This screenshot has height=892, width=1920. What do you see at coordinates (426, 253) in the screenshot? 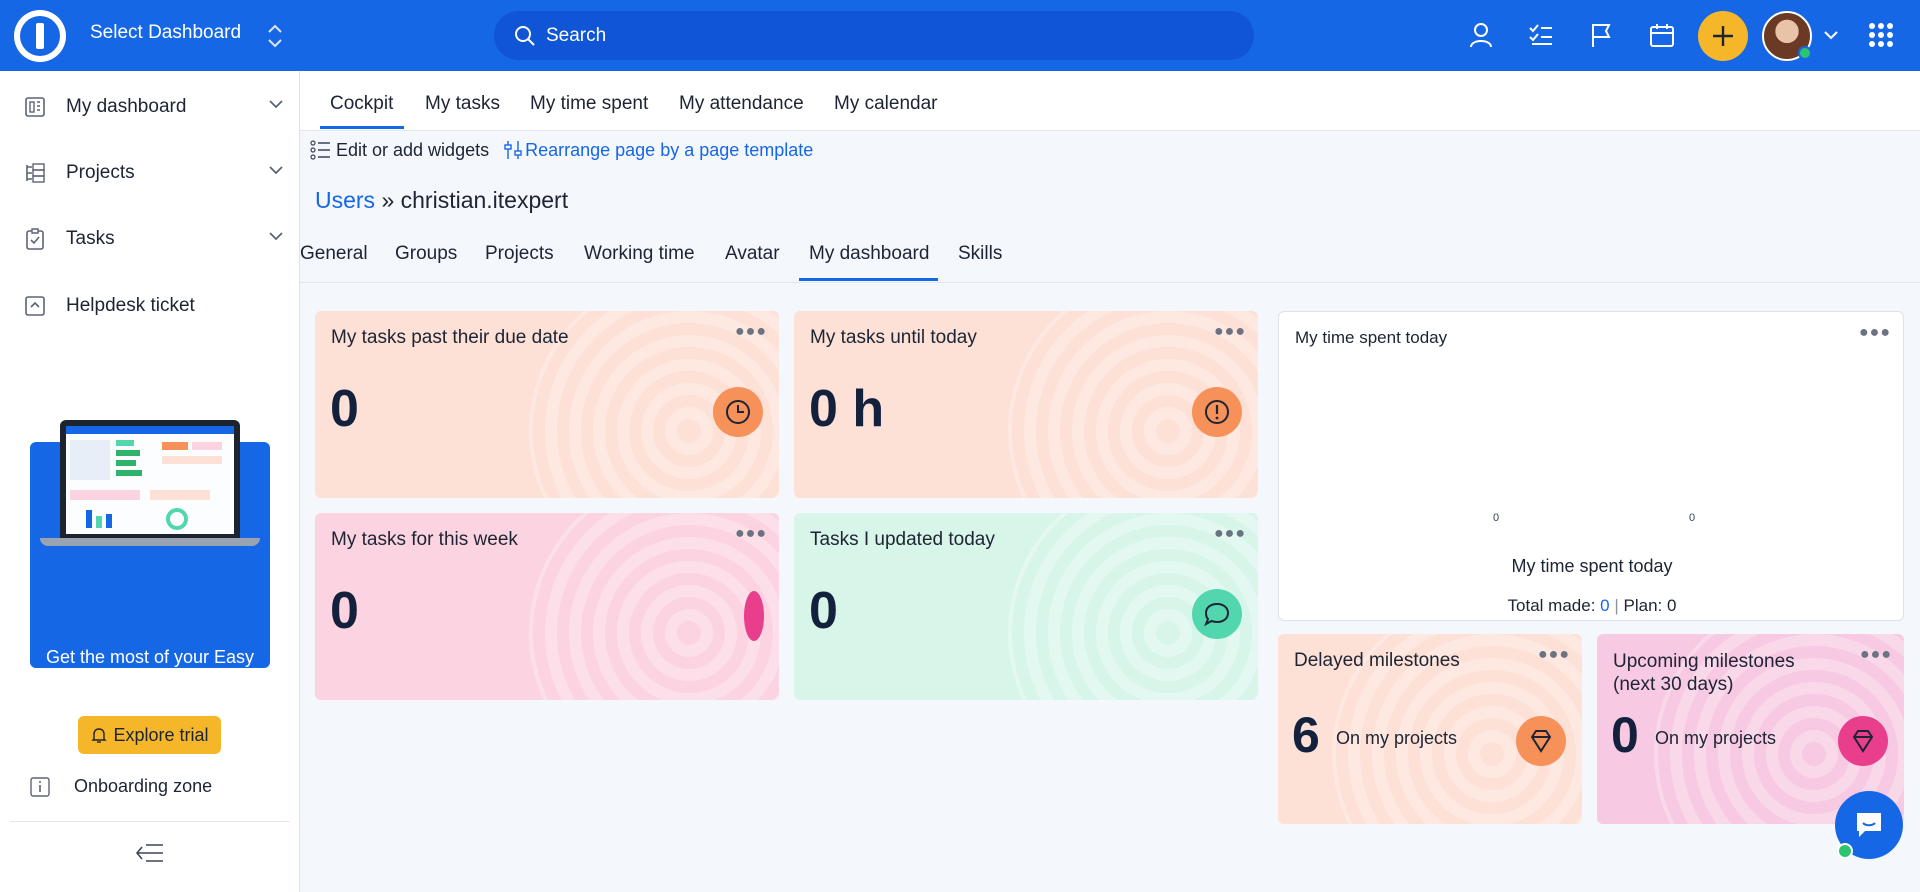
I see `tab-groups: Groups` at bounding box center [426, 253].